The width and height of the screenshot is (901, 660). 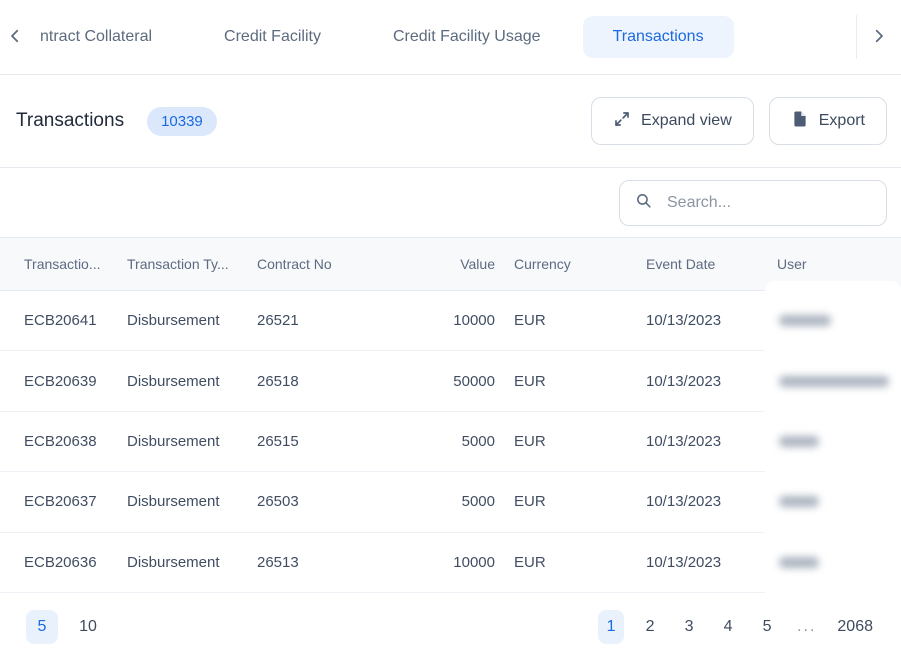 What do you see at coordinates (643, 203) in the screenshot?
I see `search-icon` at bounding box center [643, 203].